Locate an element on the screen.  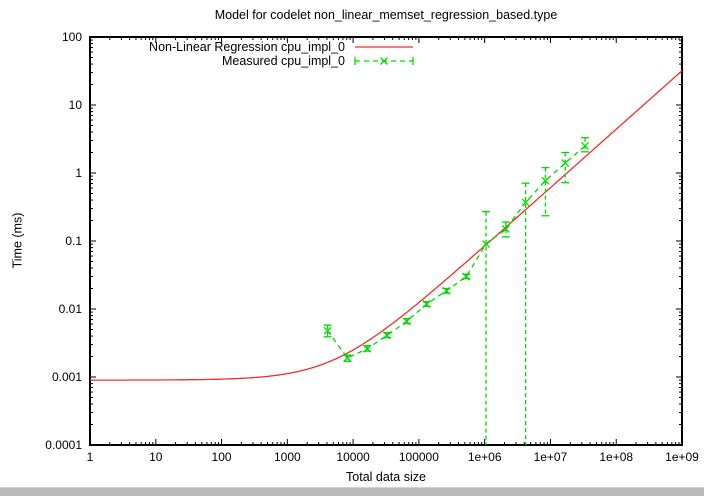
bottom-gray-bar is located at coordinates (352, 491).